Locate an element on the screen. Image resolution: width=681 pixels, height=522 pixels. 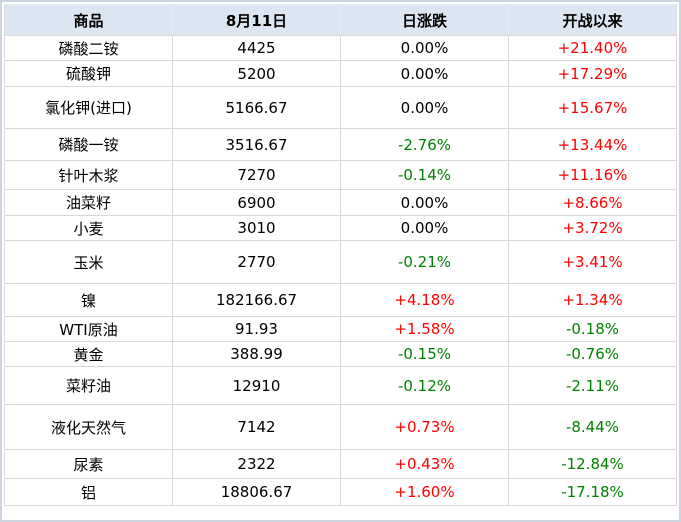
table-row: 磷酸一铵 3516.67 -2.76% +13.44% is located at coordinates (340, 144).